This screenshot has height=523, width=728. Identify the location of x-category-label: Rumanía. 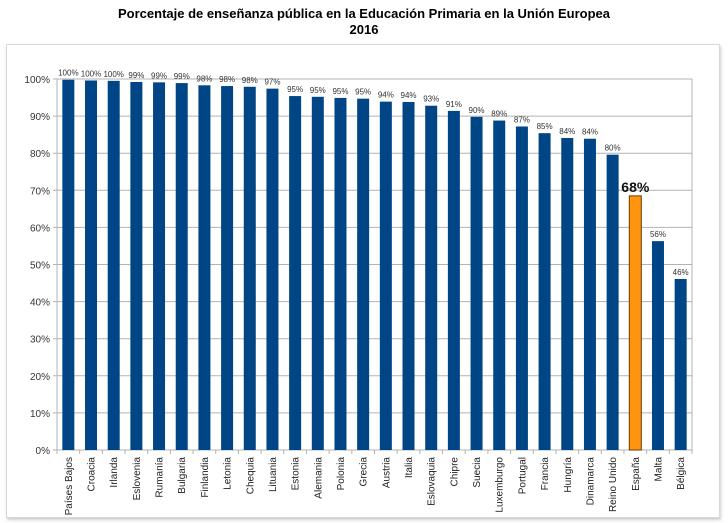
(160, 477).